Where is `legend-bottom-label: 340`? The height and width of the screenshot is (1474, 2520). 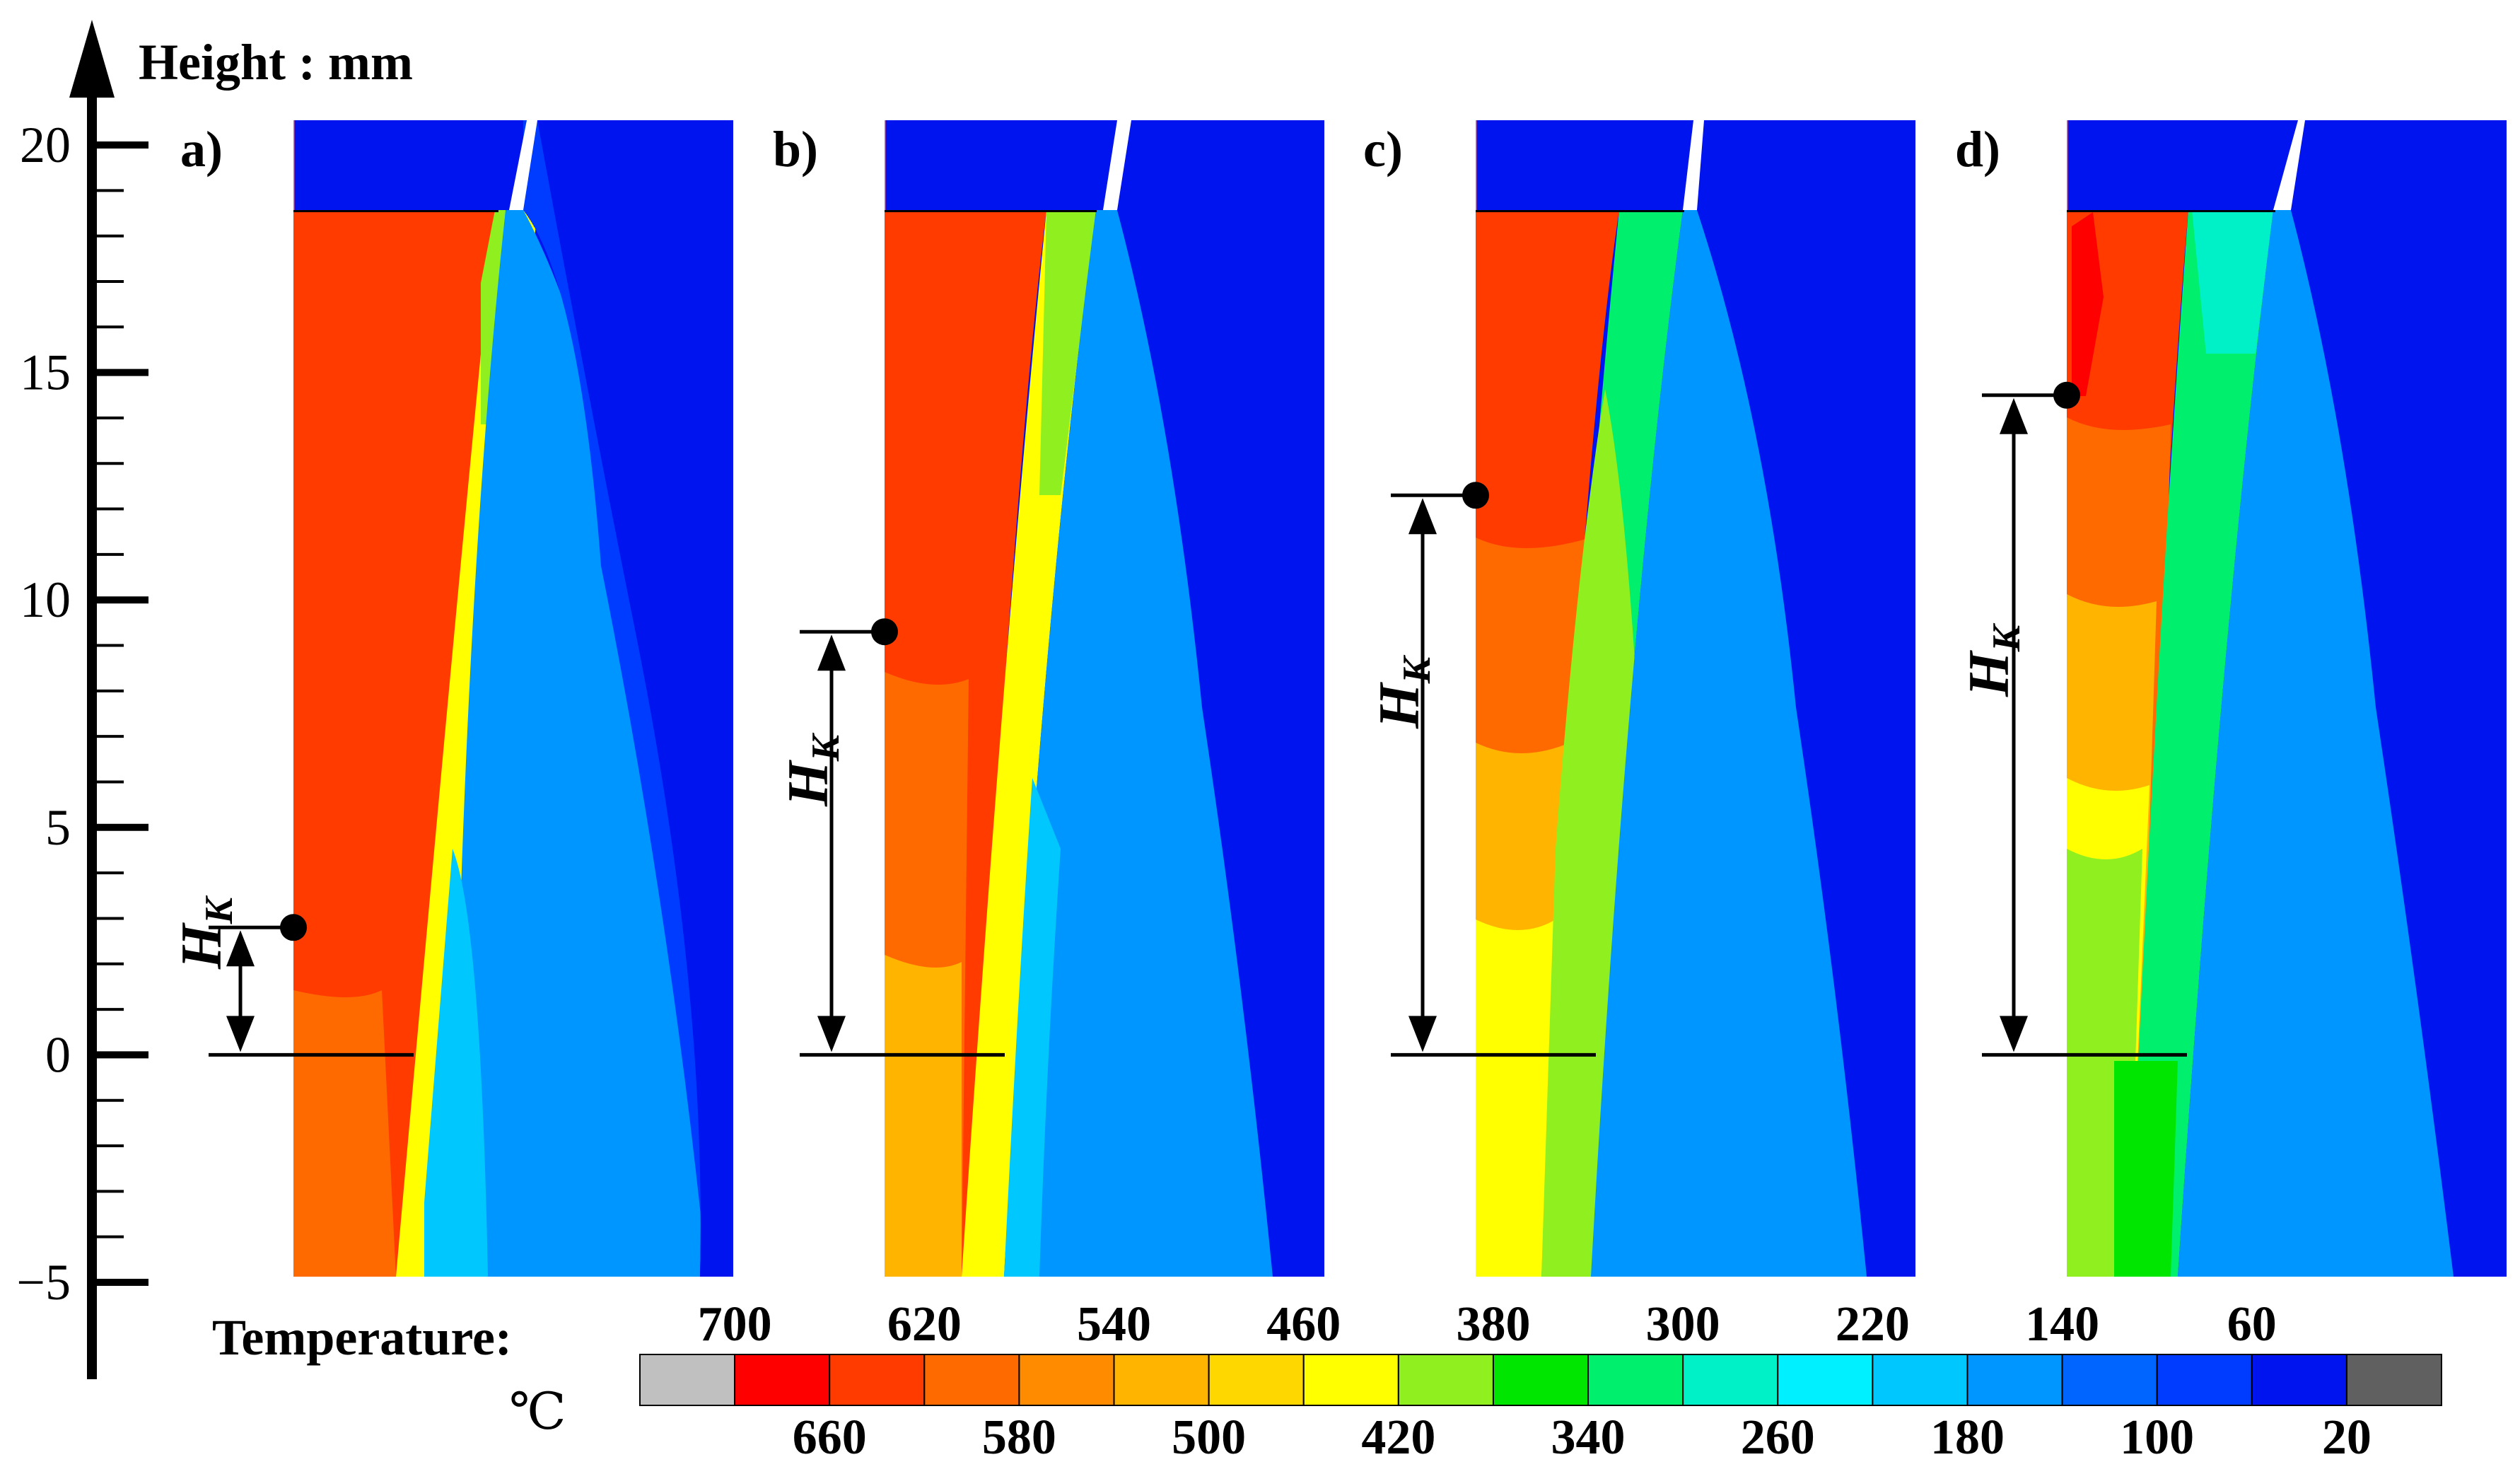 legend-bottom-label: 340 is located at coordinates (1588, 1437).